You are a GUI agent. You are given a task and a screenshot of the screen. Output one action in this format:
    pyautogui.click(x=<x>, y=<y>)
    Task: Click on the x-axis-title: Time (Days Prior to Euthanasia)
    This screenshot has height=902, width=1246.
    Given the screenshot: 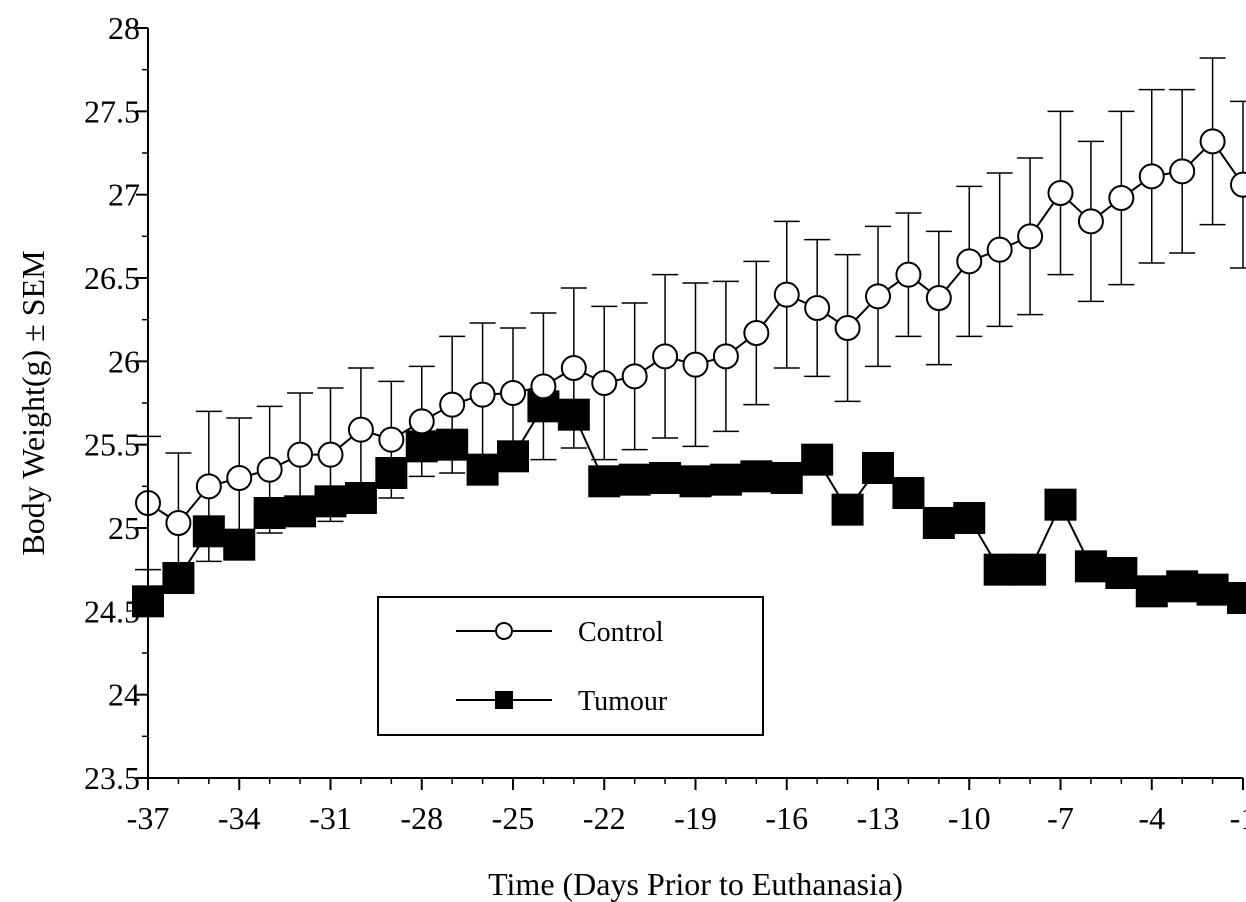 What is the action you would take?
    pyautogui.click(x=695, y=884)
    